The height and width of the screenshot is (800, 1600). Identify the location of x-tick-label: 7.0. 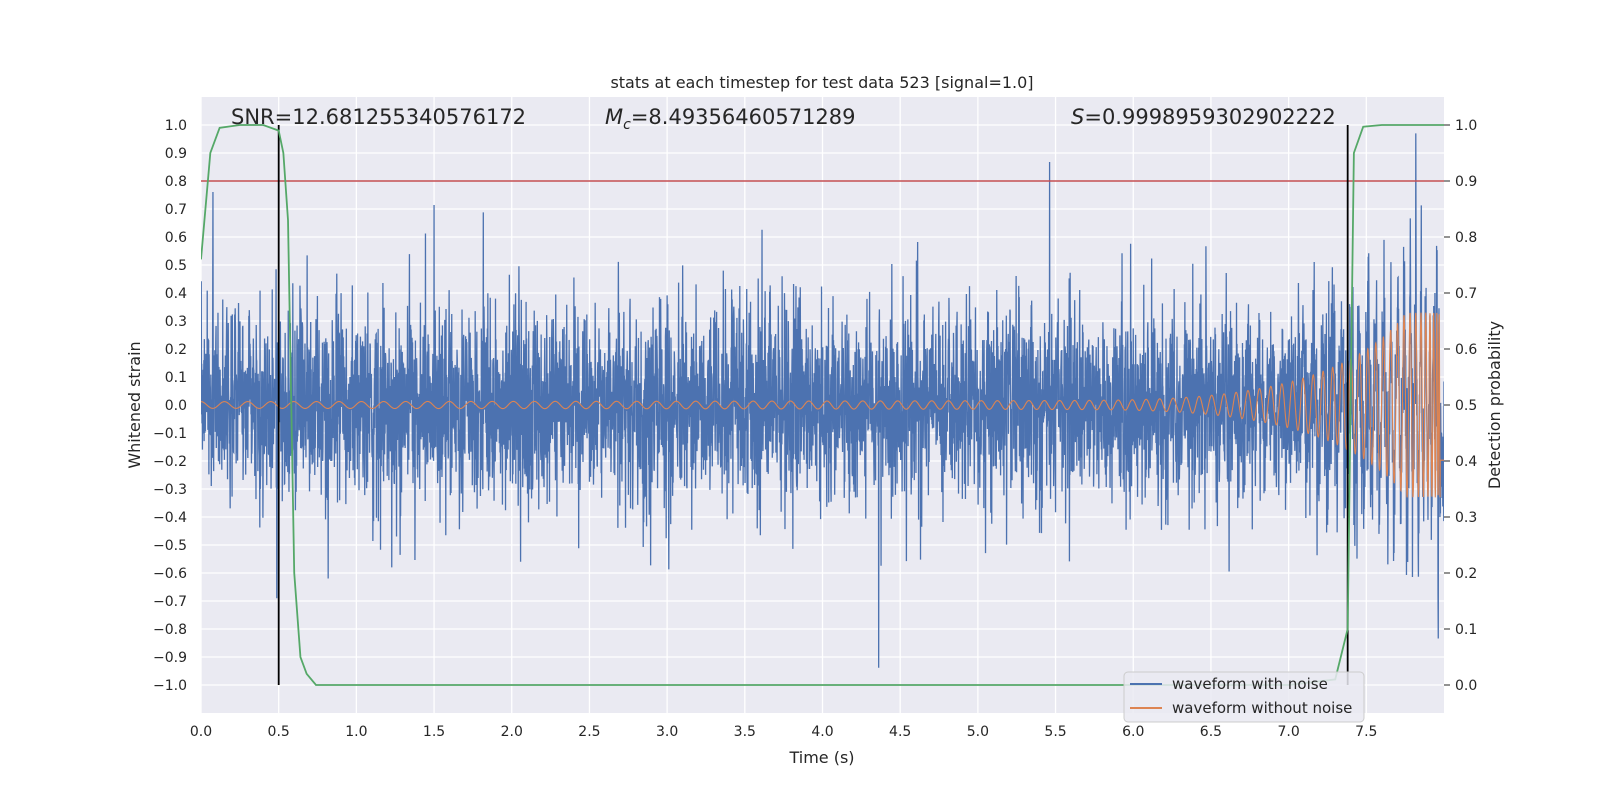
(1288, 732).